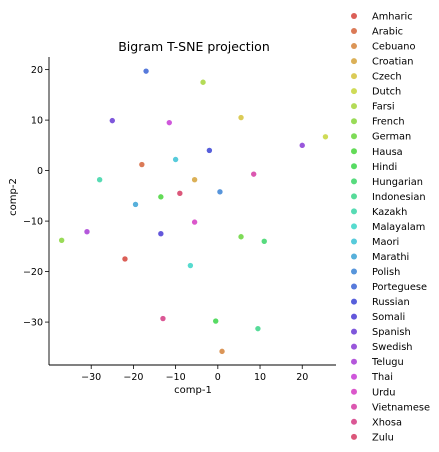 This screenshot has width=439, height=452. What do you see at coordinates (190, 265) in the screenshot?
I see `point-malayalam` at bounding box center [190, 265].